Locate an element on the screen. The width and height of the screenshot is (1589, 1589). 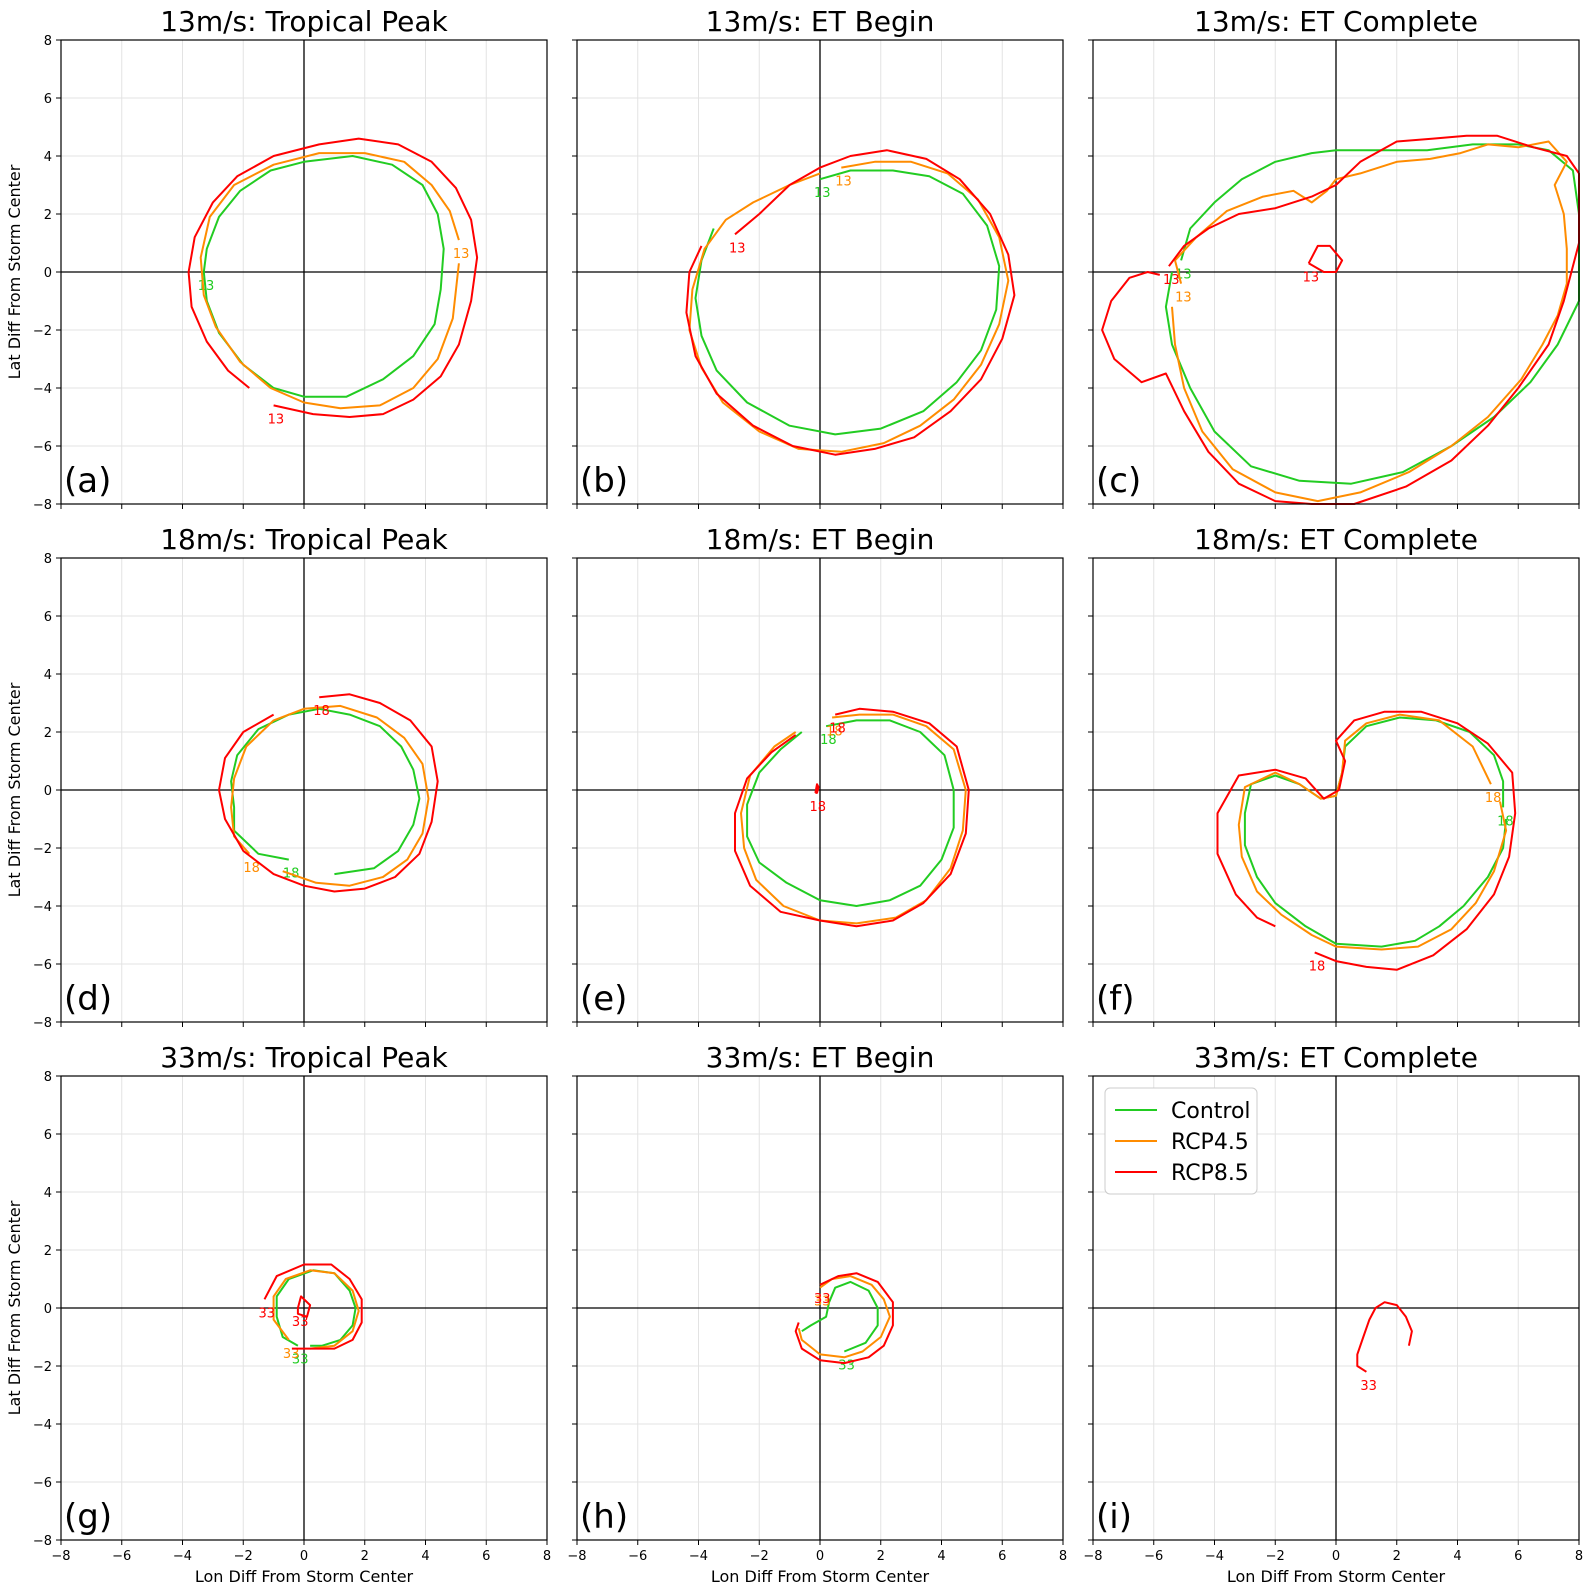
panel-label: (i) is located at coordinates (1114, 1517).